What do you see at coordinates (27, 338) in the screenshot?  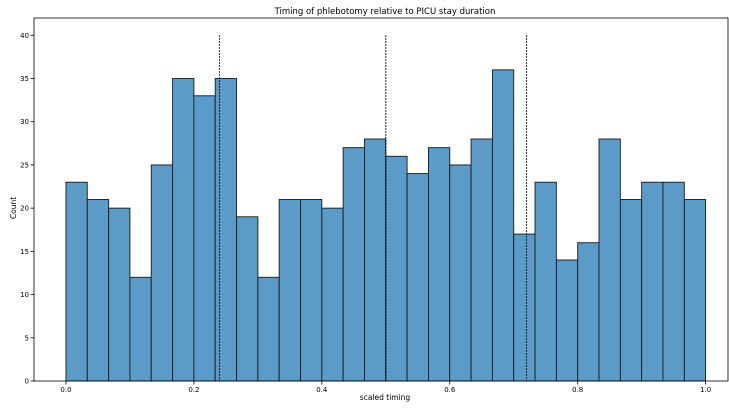 I see `y-tick-label: 5` at bounding box center [27, 338].